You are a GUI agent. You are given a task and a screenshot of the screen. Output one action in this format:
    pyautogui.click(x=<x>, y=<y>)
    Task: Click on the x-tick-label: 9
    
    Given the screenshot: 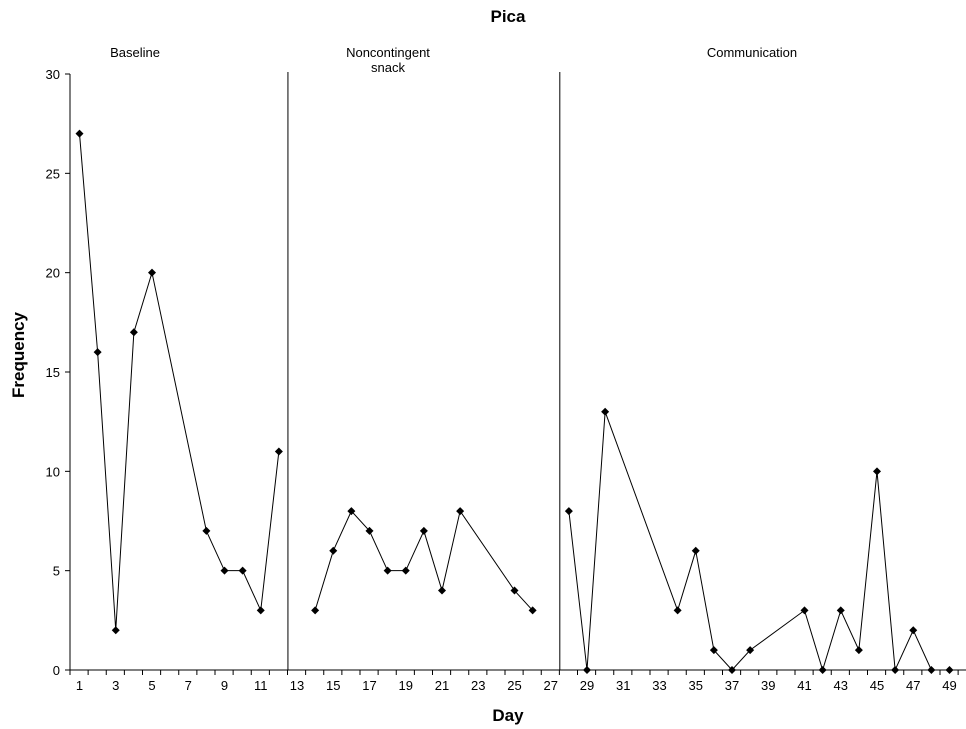 What is the action you would take?
    pyautogui.click(x=224, y=685)
    